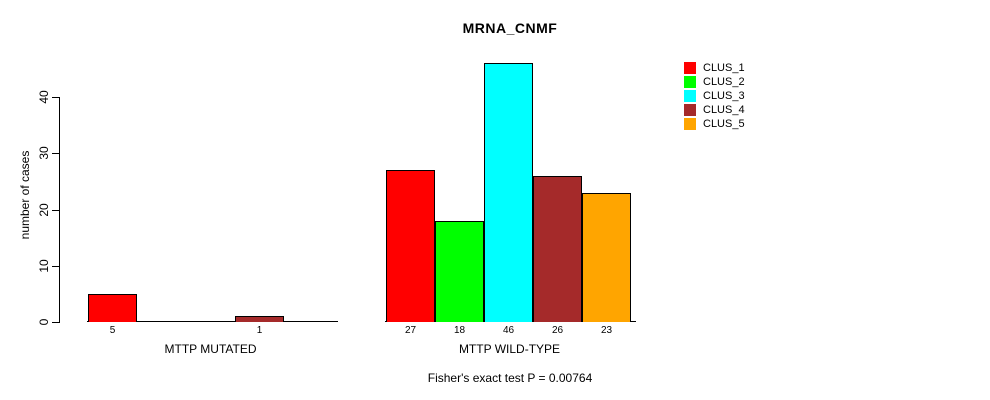 The image size is (990, 400). Describe the element at coordinates (724, 110) in the screenshot. I see `legend-label: CLUS_4` at that location.